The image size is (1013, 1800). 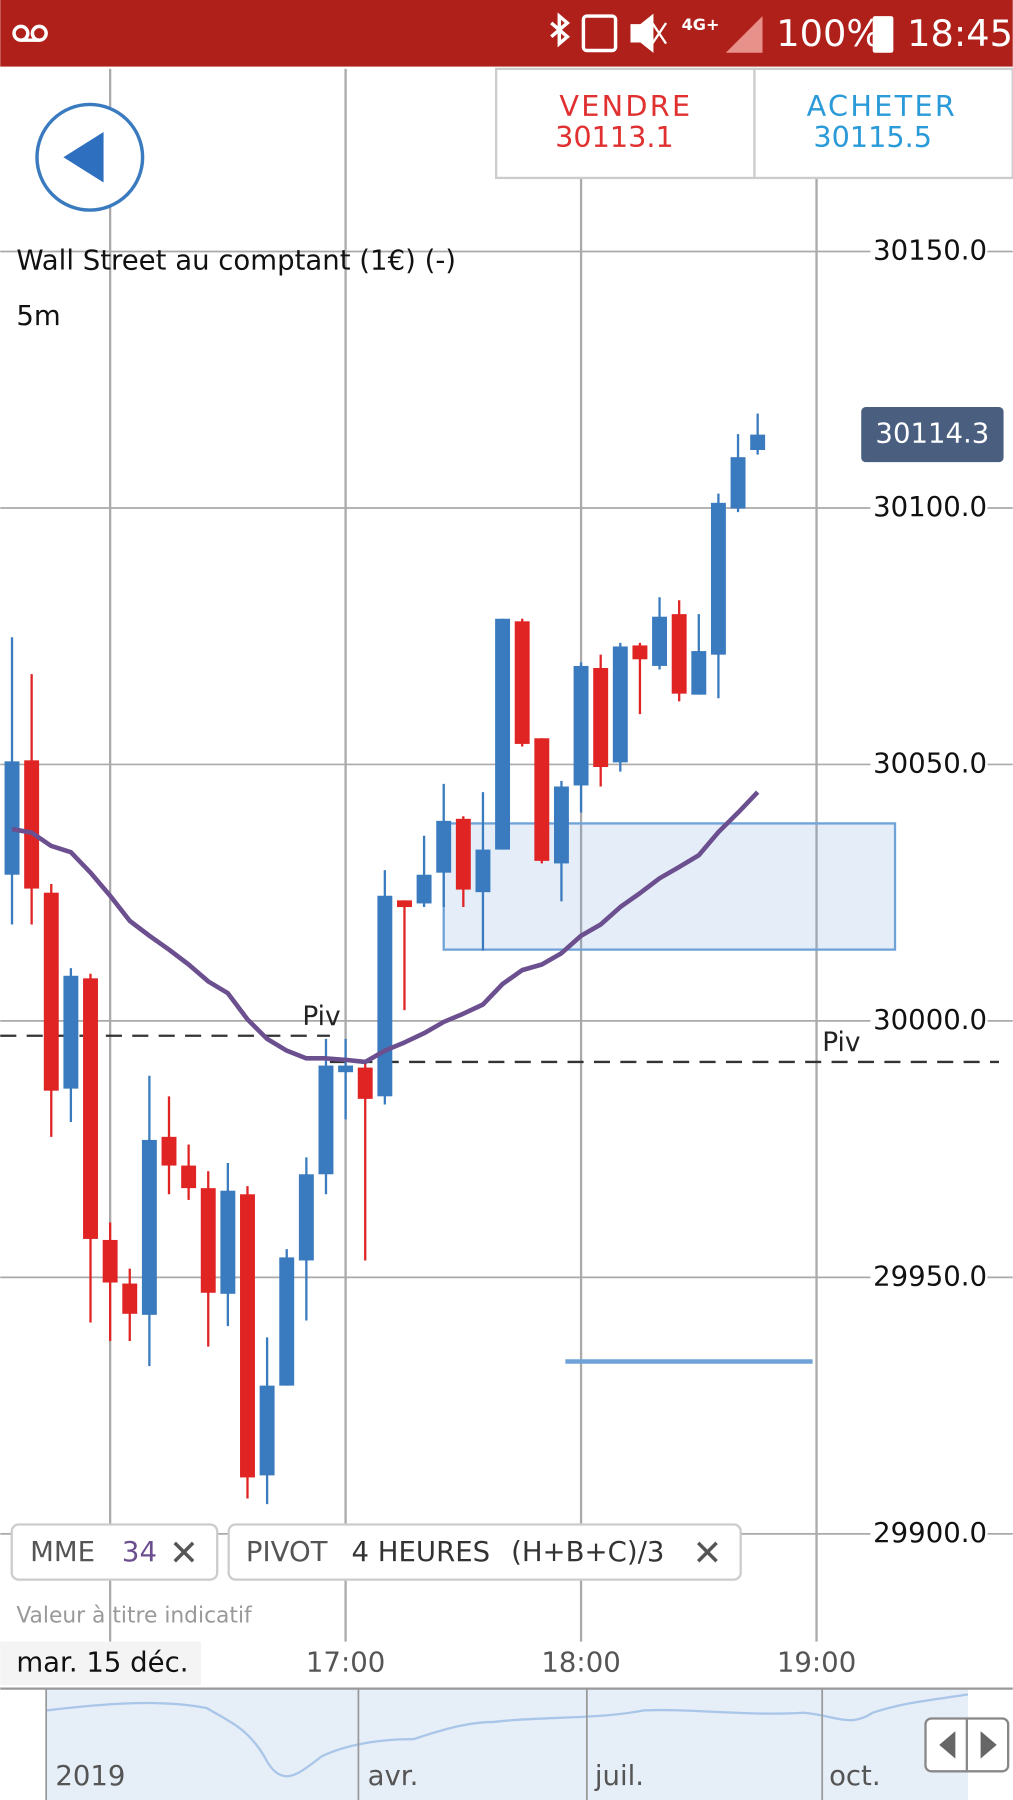 What do you see at coordinates (30, 33) in the screenshot?
I see `voicemail-icon` at bounding box center [30, 33].